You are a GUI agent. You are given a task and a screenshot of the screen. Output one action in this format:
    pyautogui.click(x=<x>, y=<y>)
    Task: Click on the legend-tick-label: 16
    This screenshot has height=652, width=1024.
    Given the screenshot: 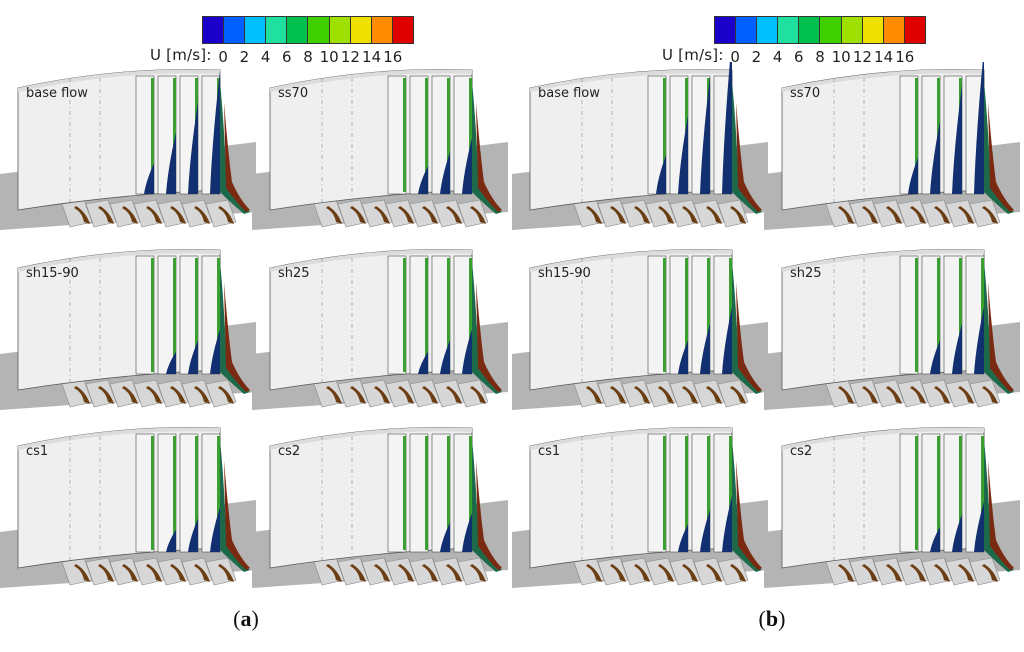 What is the action you would take?
    pyautogui.click(x=905, y=57)
    